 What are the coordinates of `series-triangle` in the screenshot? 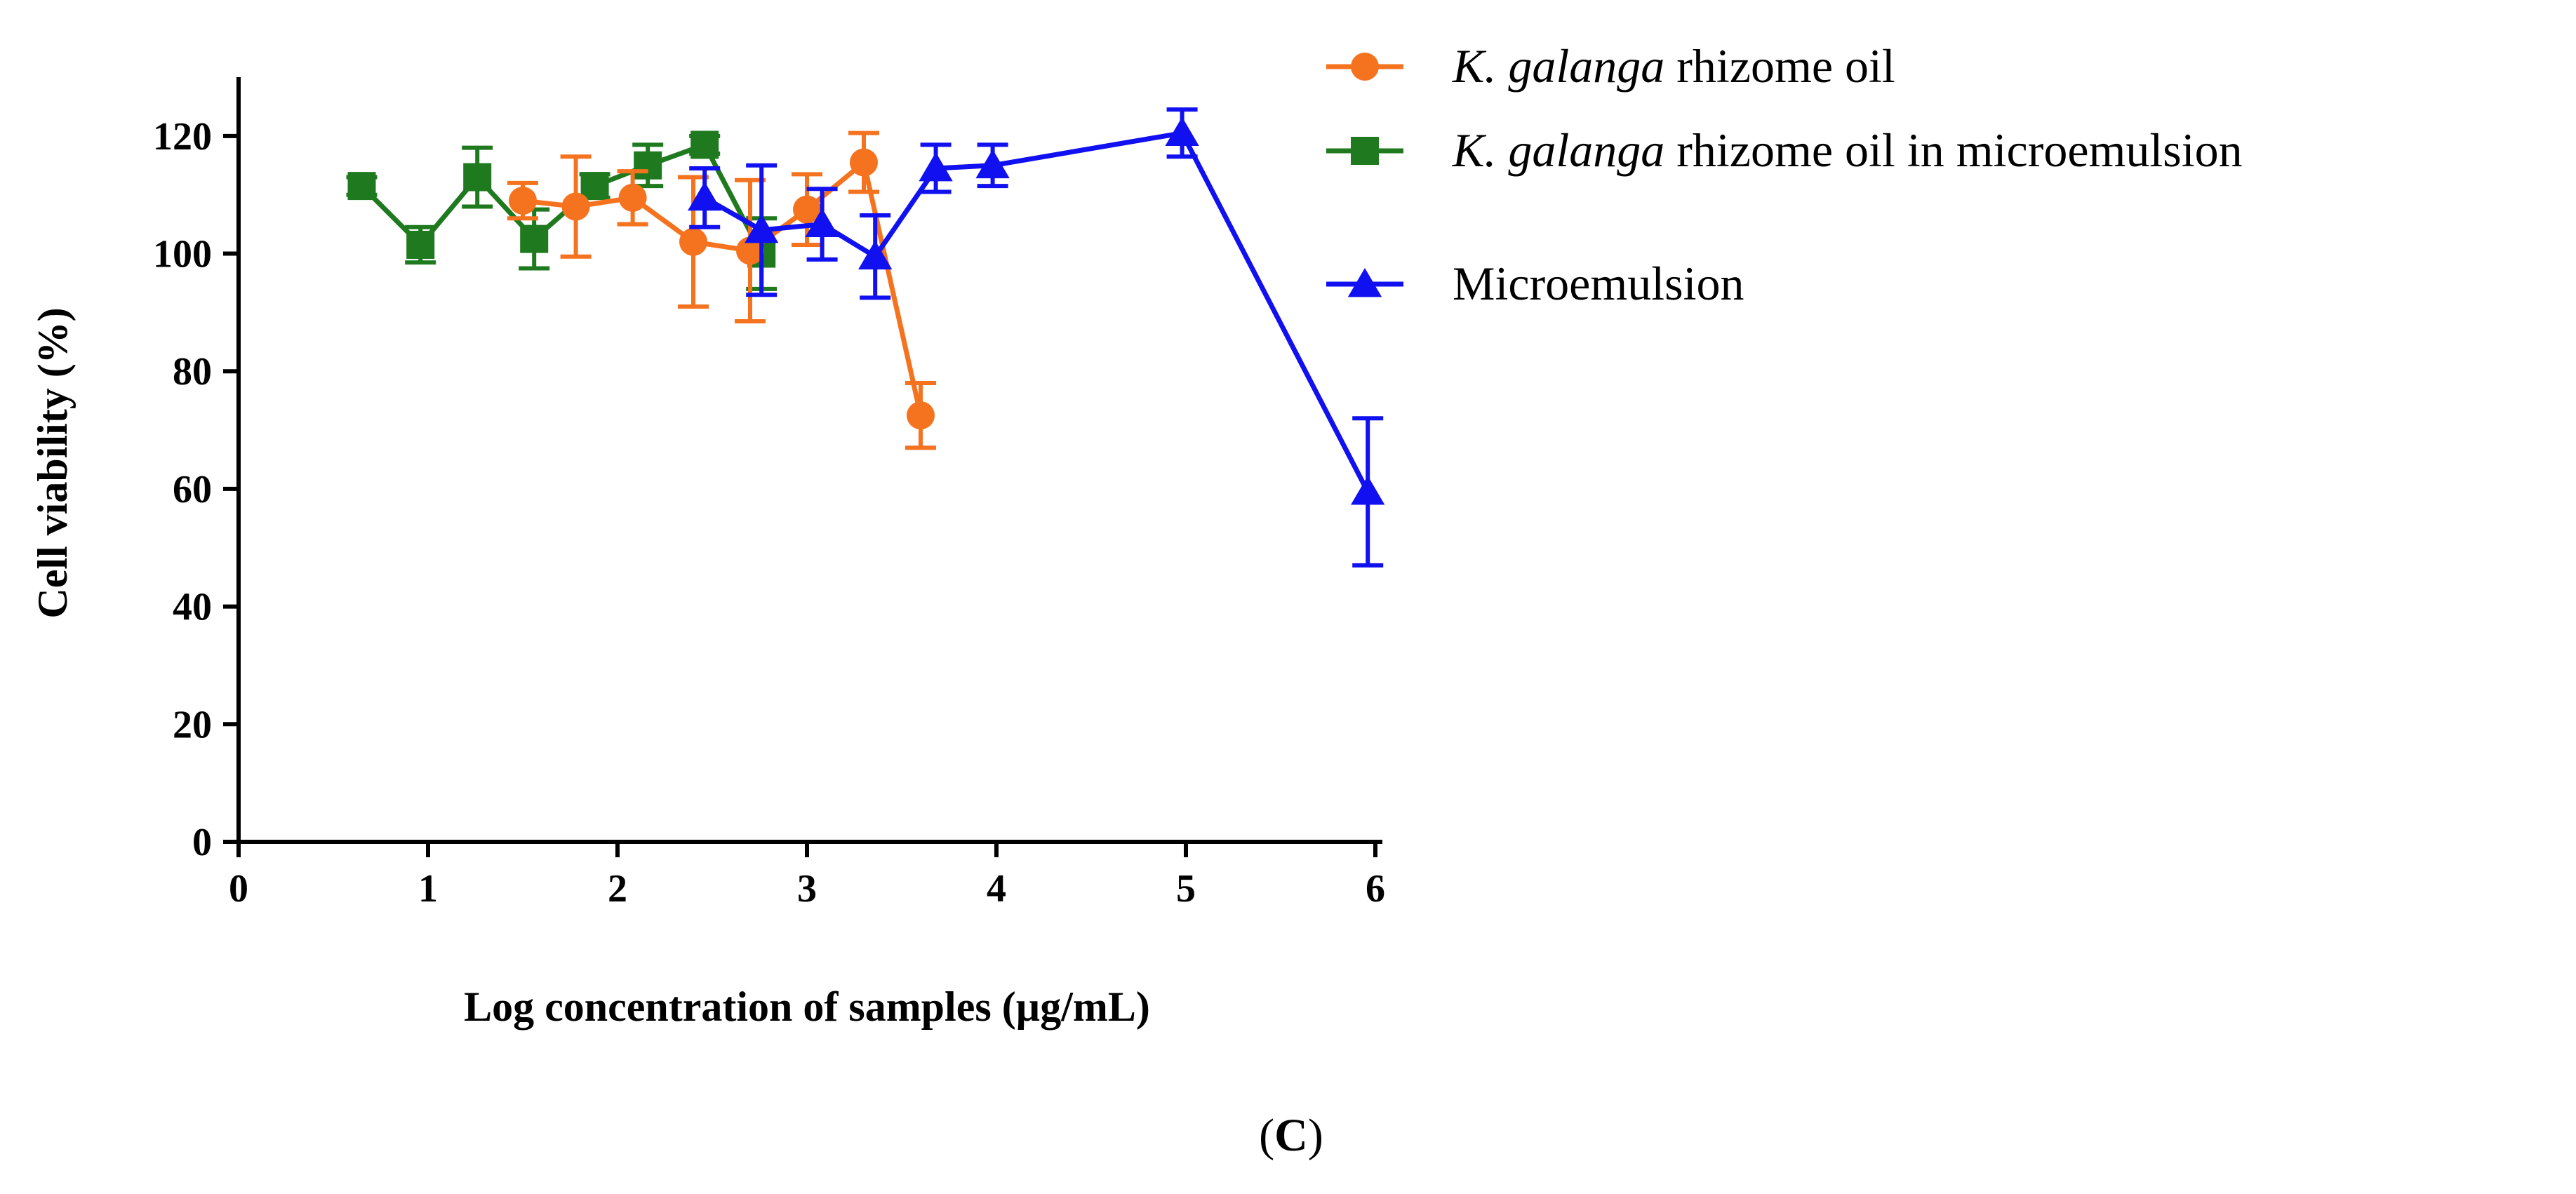 It's located at (1036, 337).